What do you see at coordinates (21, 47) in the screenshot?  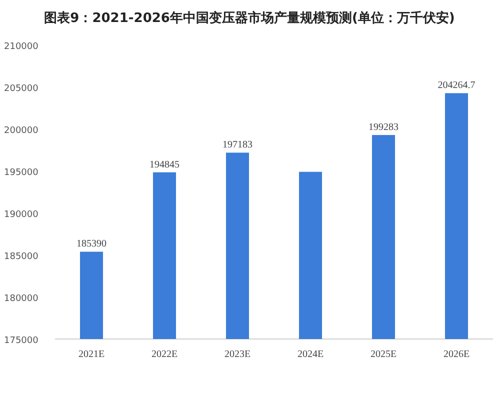 I see `y-tick-label: 210000` at bounding box center [21, 47].